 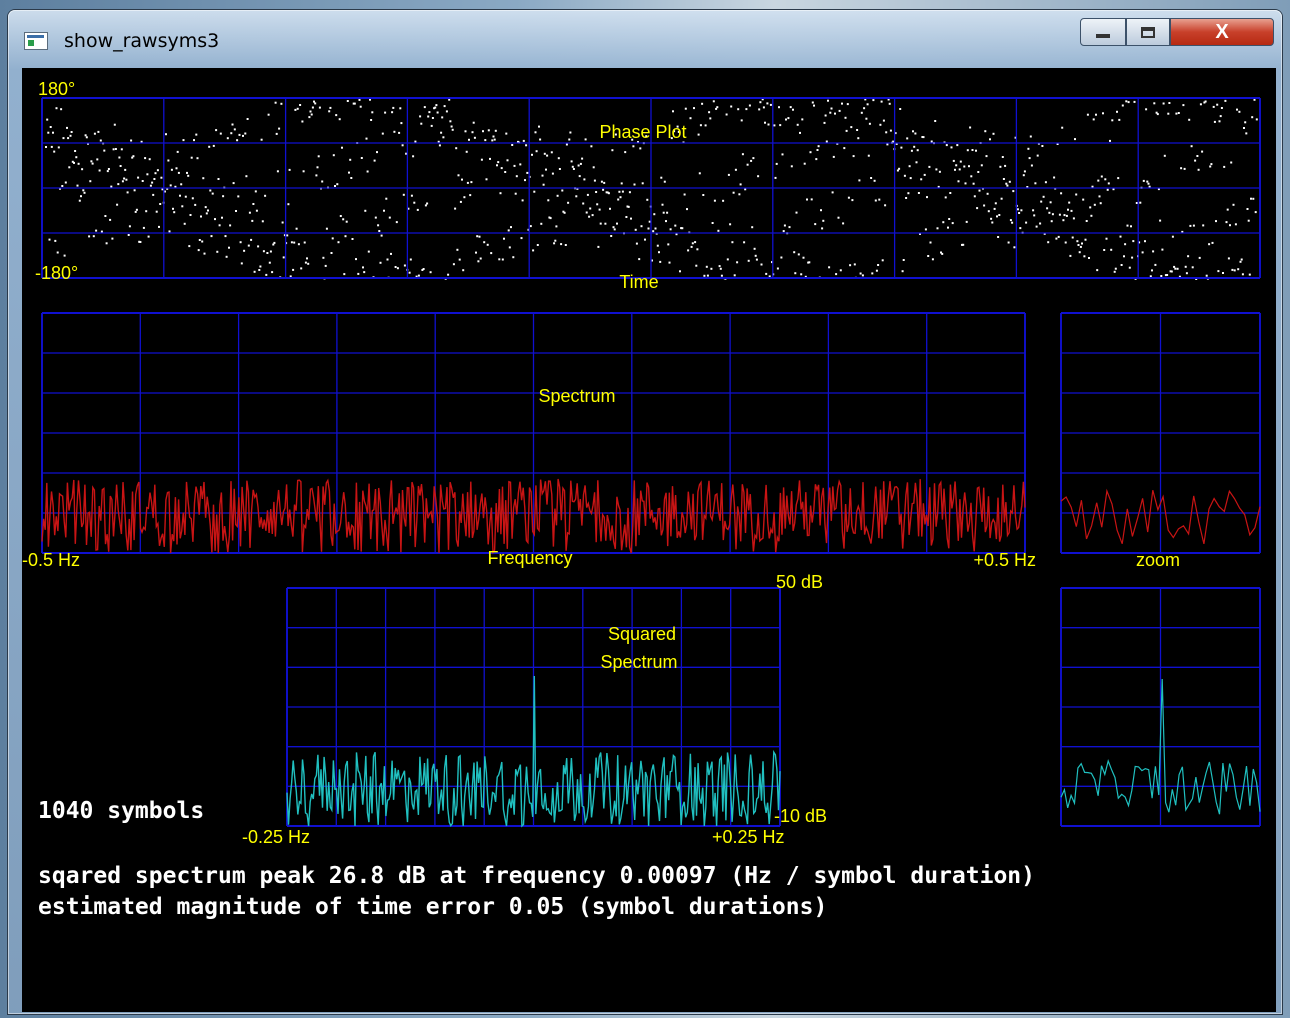 What do you see at coordinates (1222, 32) in the screenshot?
I see `close-button: X` at bounding box center [1222, 32].